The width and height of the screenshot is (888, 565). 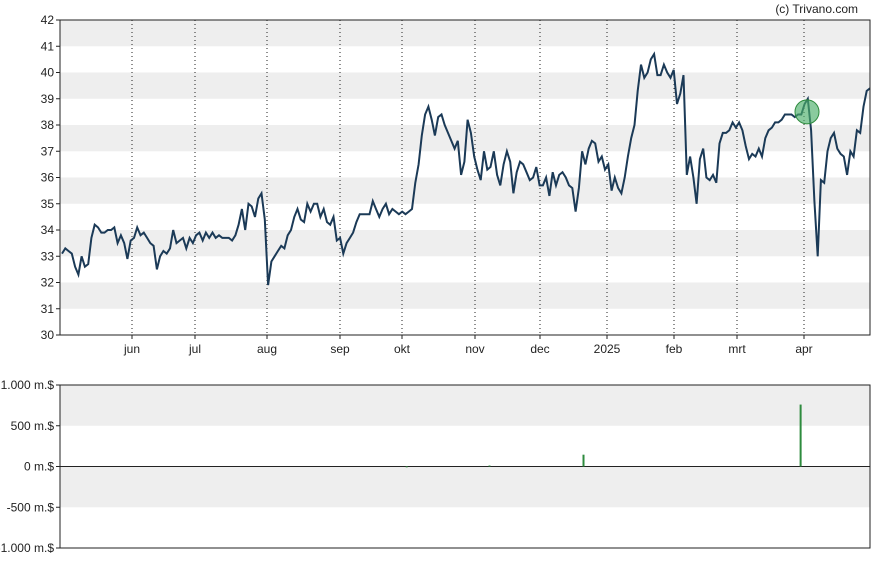 I want to click on volume-bars, so click(x=603, y=436).